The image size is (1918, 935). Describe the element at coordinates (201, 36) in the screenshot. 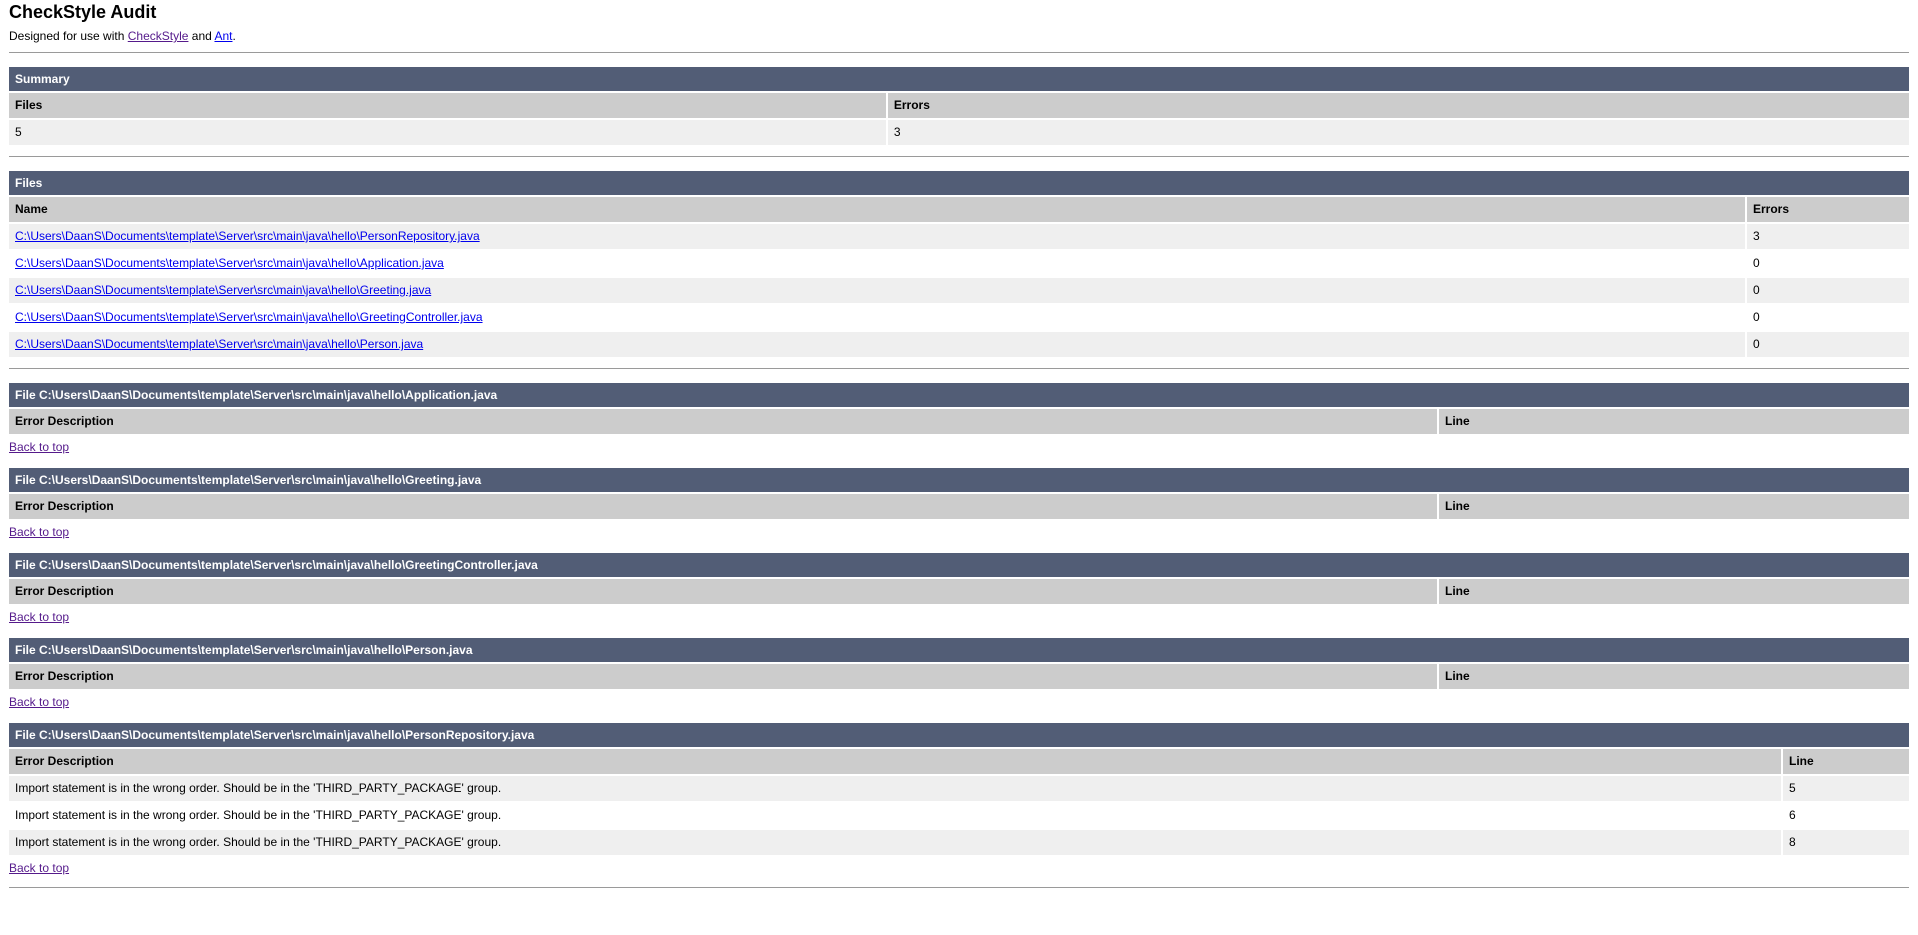

I see `subtitle-and-text: and` at that location.